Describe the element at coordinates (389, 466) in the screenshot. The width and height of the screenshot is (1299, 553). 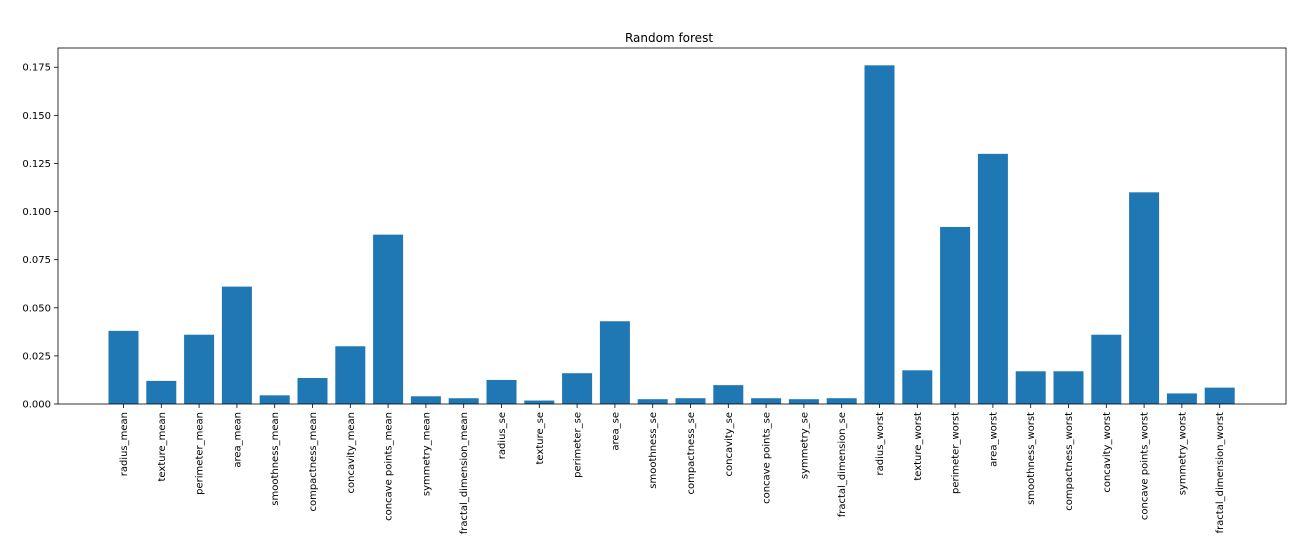
I see `x-tick-label: concave points_mean` at that location.